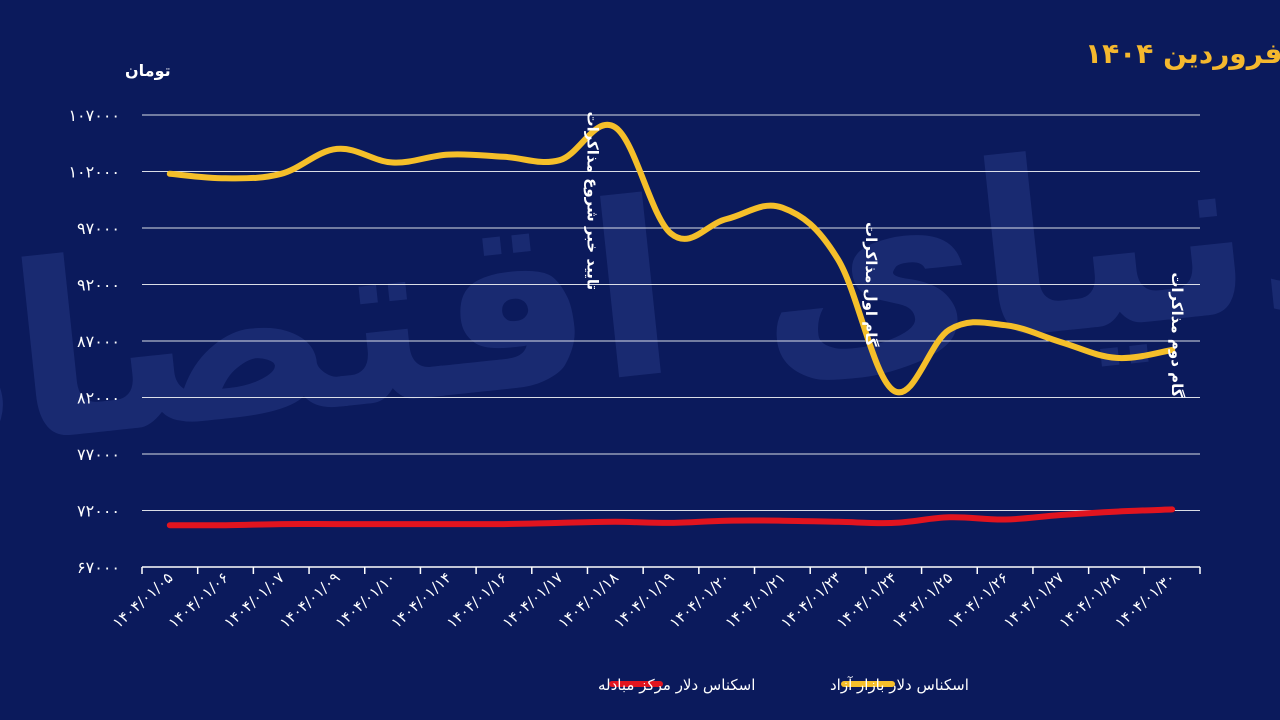 The width and height of the screenshot is (1280, 720). Describe the element at coordinates (94, 172) in the screenshot. I see `y-tick-label: ۱۰۲۰۰۰` at that location.